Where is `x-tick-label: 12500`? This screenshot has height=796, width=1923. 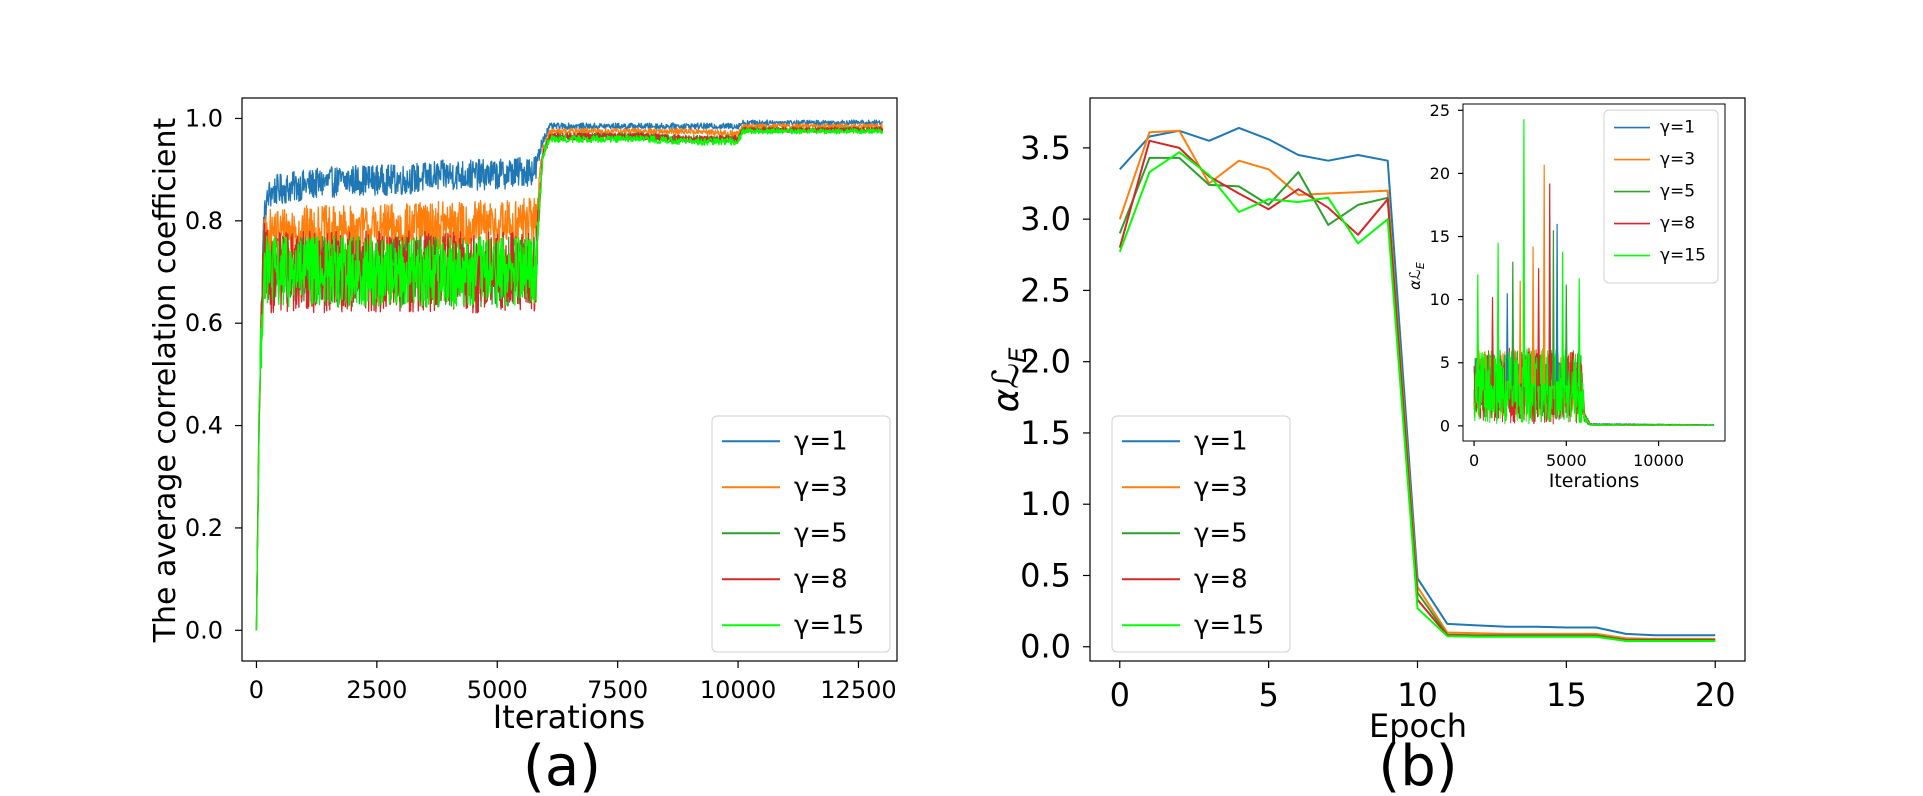
x-tick-label: 12500 is located at coordinates (858, 690).